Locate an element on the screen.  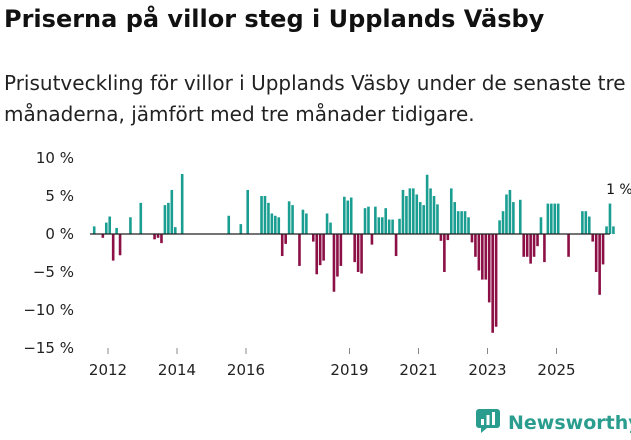
newsworthy-logo-icon is located at coordinates (488, 423).